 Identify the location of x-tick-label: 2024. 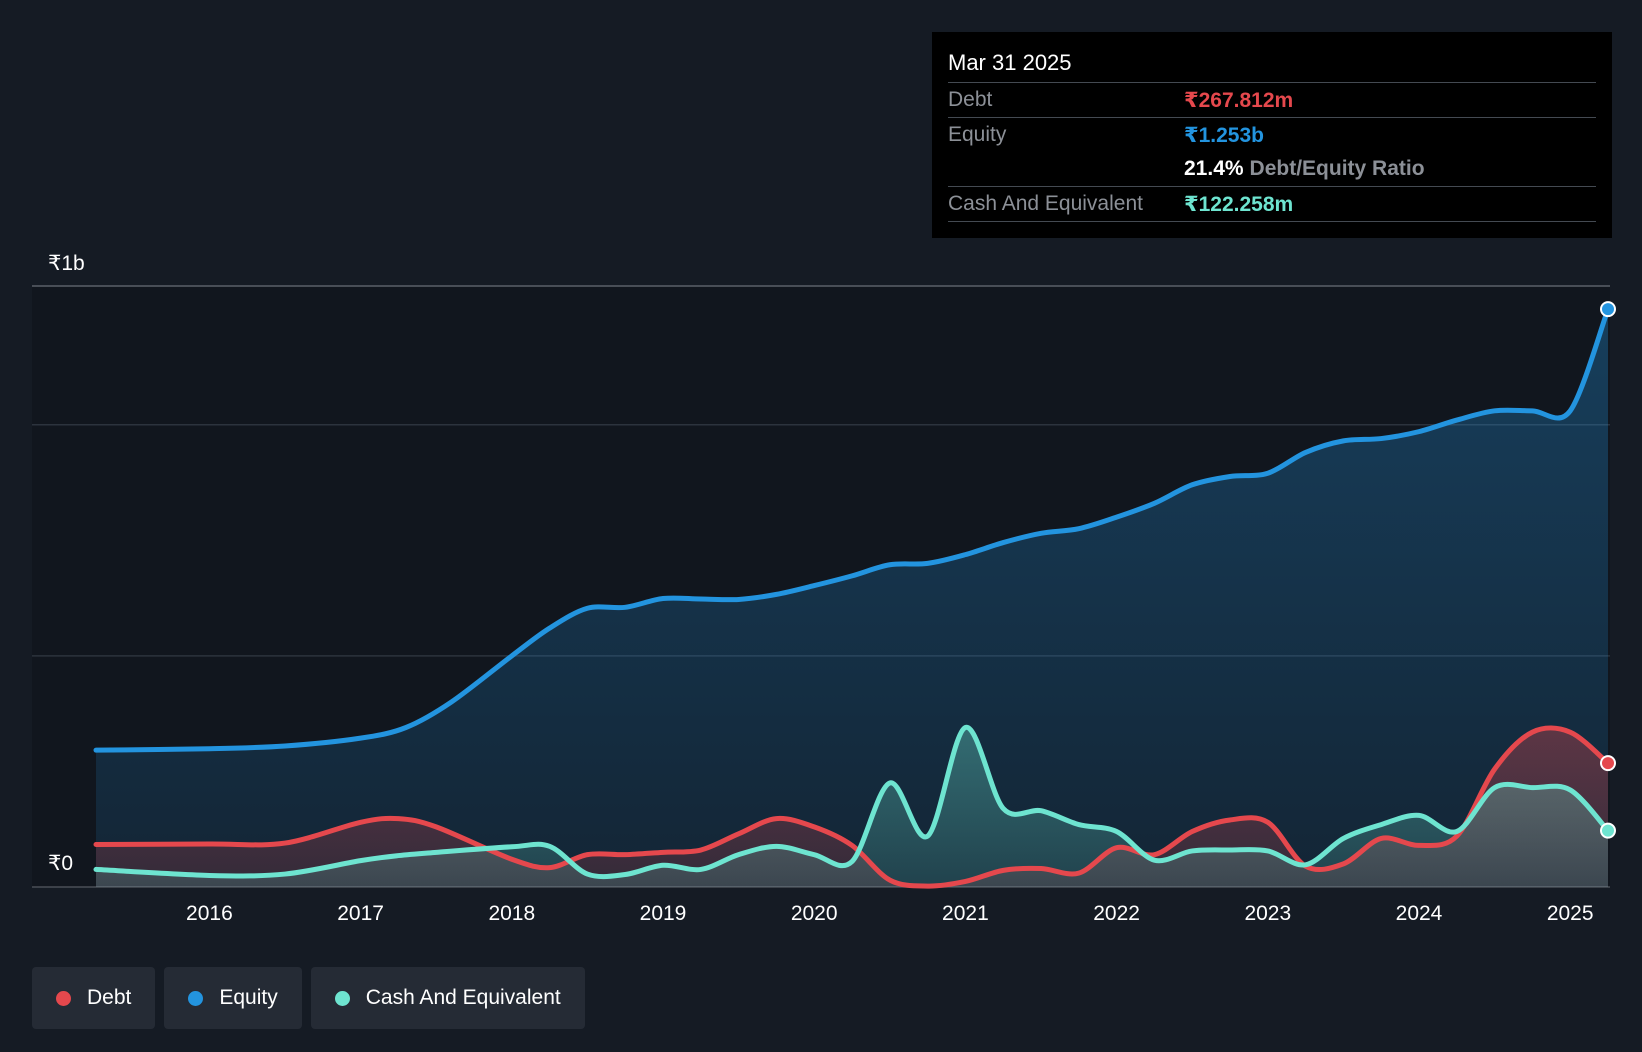
(1419, 913).